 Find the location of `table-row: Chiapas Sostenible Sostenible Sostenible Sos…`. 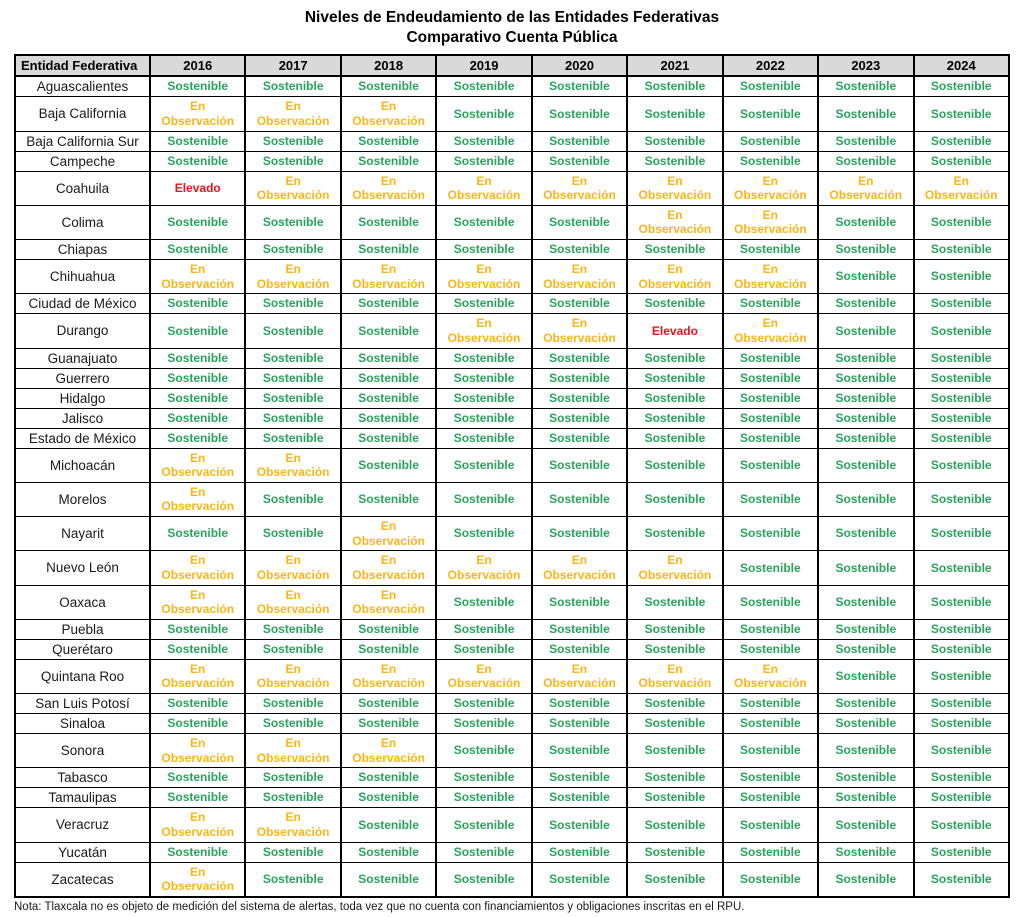

table-row: Chiapas Sostenible Sostenible Sostenible Sos… is located at coordinates (512, 250).